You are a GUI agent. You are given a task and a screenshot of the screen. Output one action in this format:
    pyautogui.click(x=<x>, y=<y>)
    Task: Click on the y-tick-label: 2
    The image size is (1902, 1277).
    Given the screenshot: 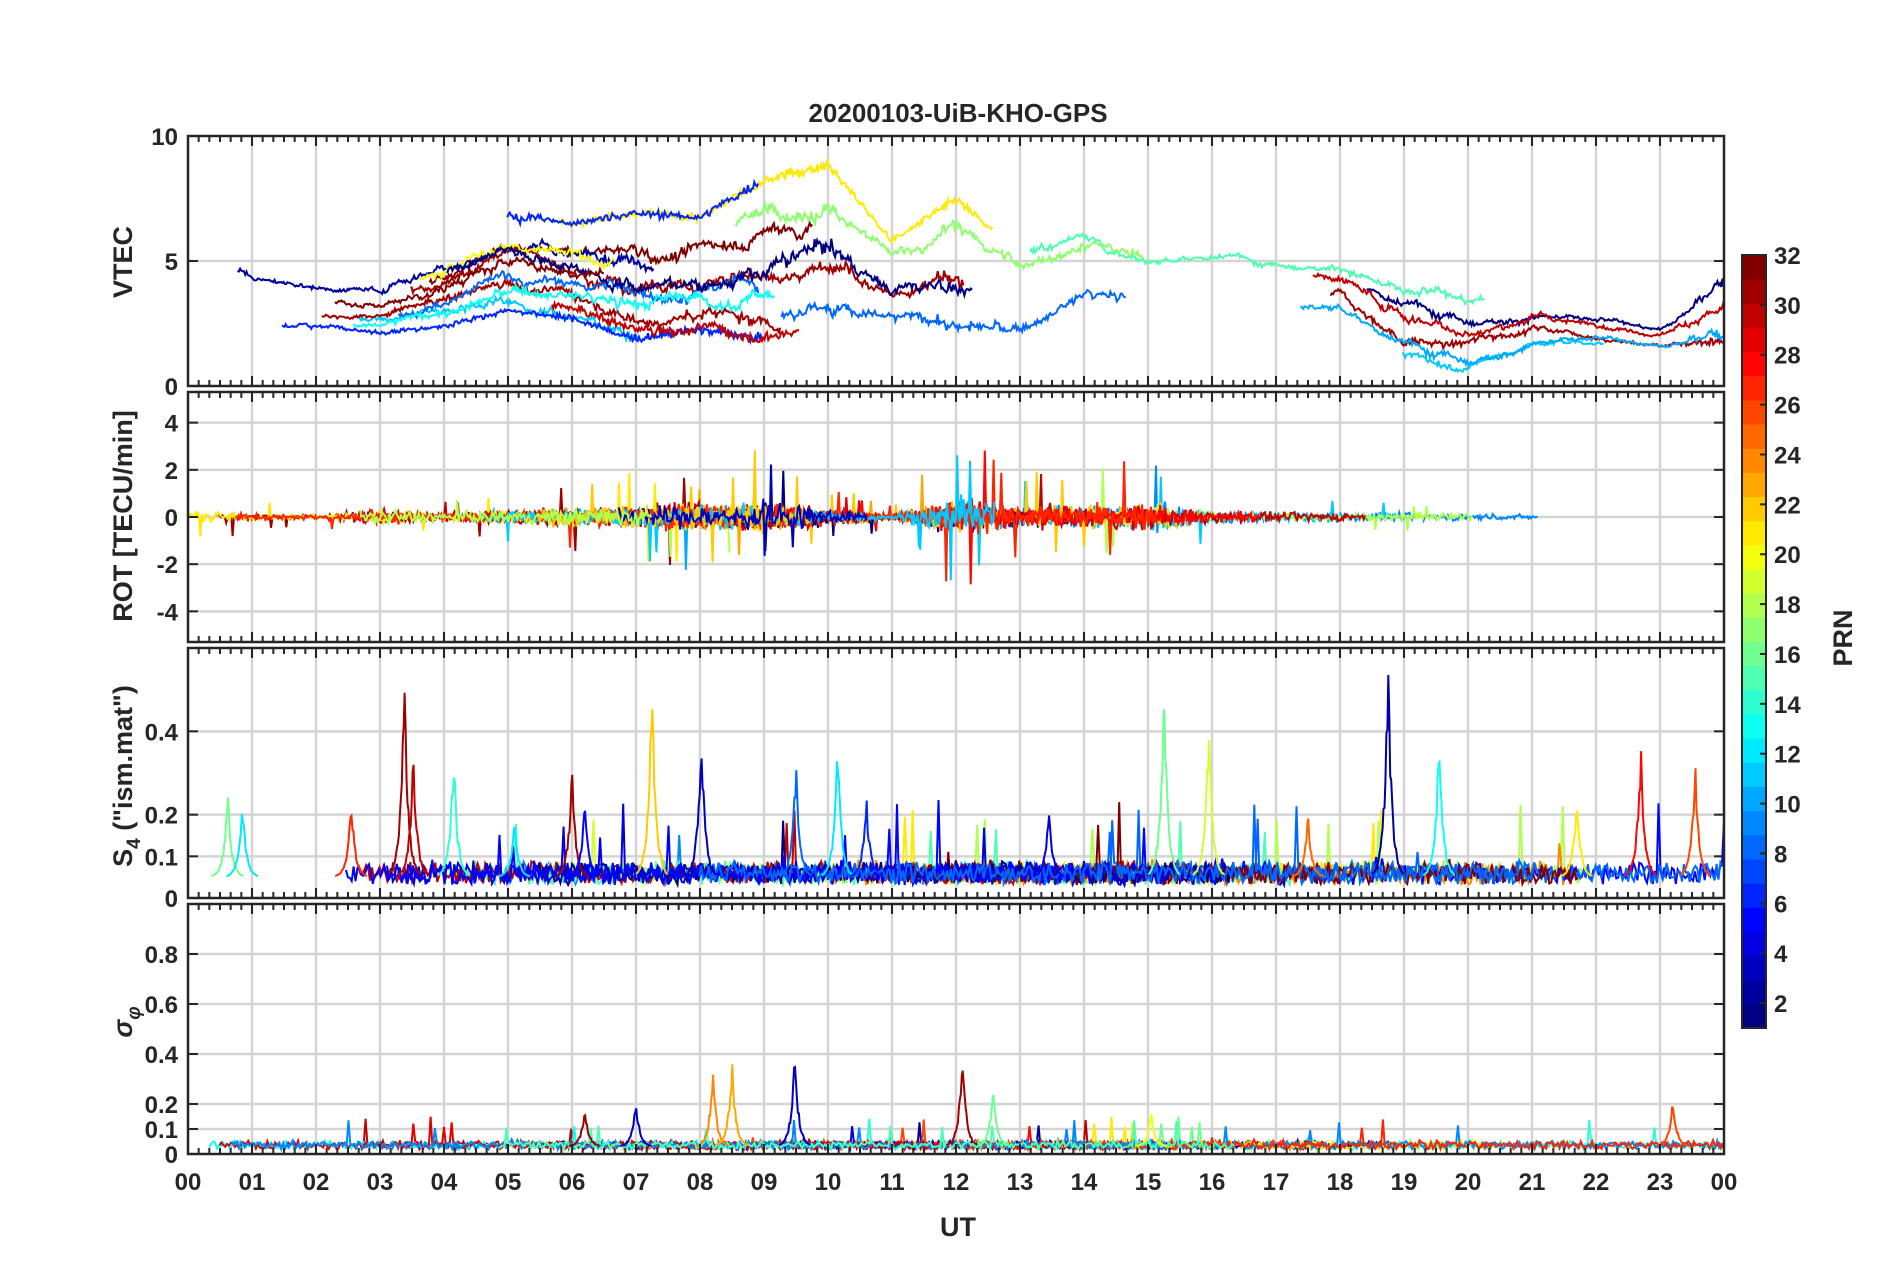 What is the action you would take?
    pyautogui.click(x=171, y=471)
    